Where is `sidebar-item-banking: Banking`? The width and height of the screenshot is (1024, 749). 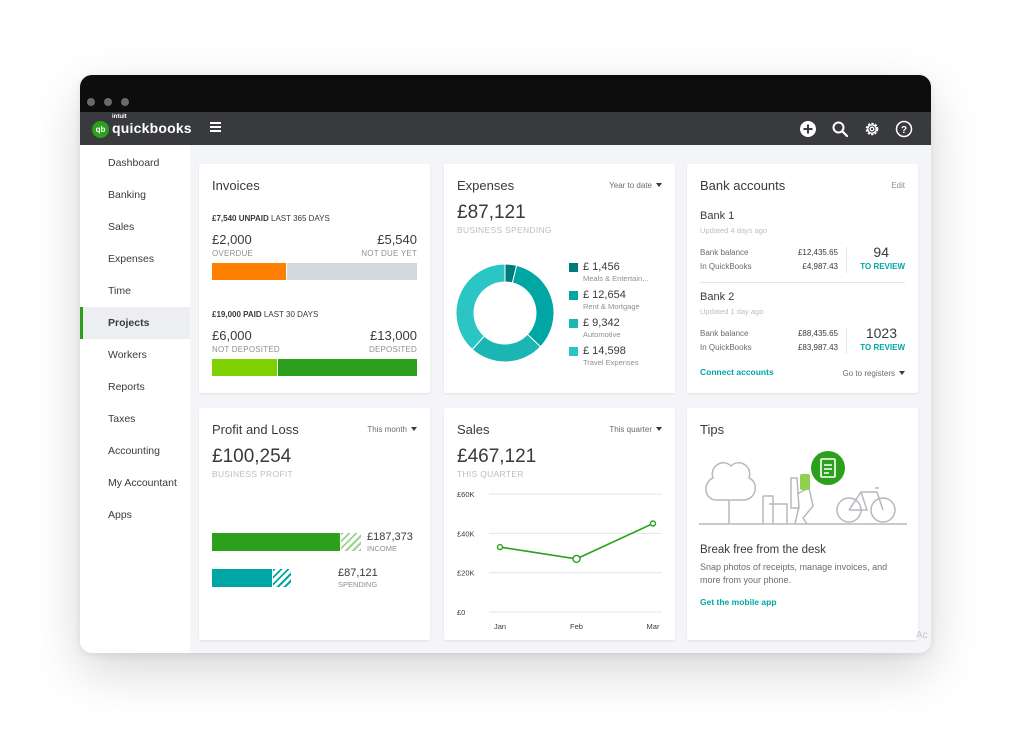 sidebar-item-banking: Banking is located at coordinates (127, 195).